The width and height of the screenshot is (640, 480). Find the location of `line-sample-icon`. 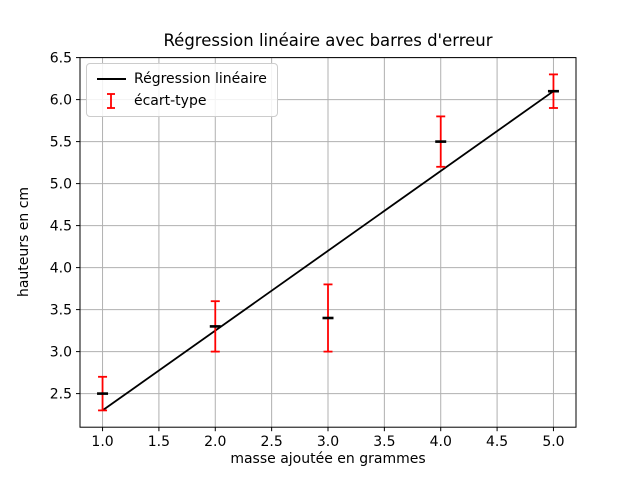

line-sample-icon is located at coordinates (111, 79).